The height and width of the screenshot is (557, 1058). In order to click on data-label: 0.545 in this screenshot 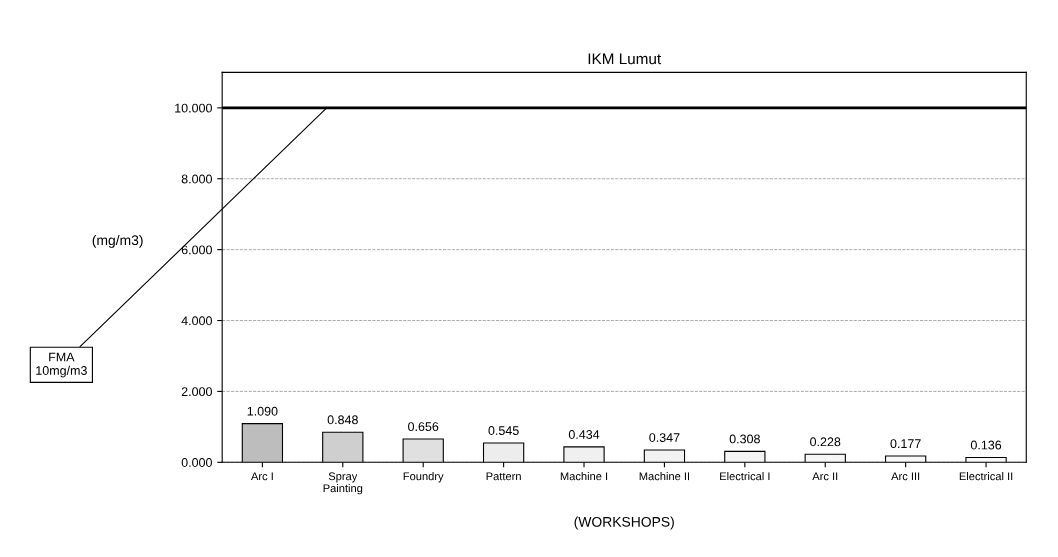, I will do `click(503, 430)`.